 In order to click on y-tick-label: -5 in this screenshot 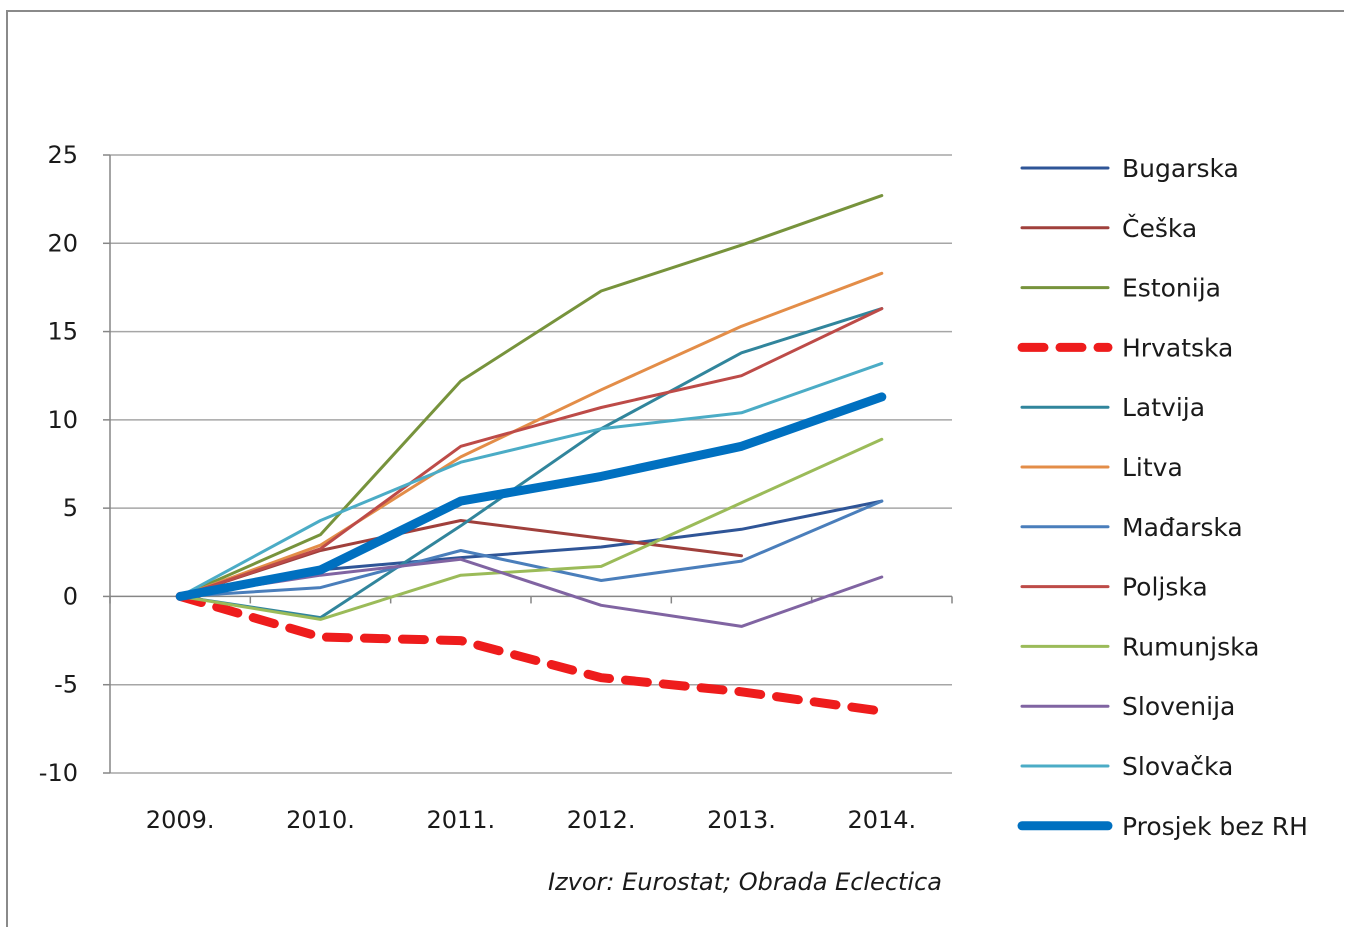, I will do `click(66, 685)`.